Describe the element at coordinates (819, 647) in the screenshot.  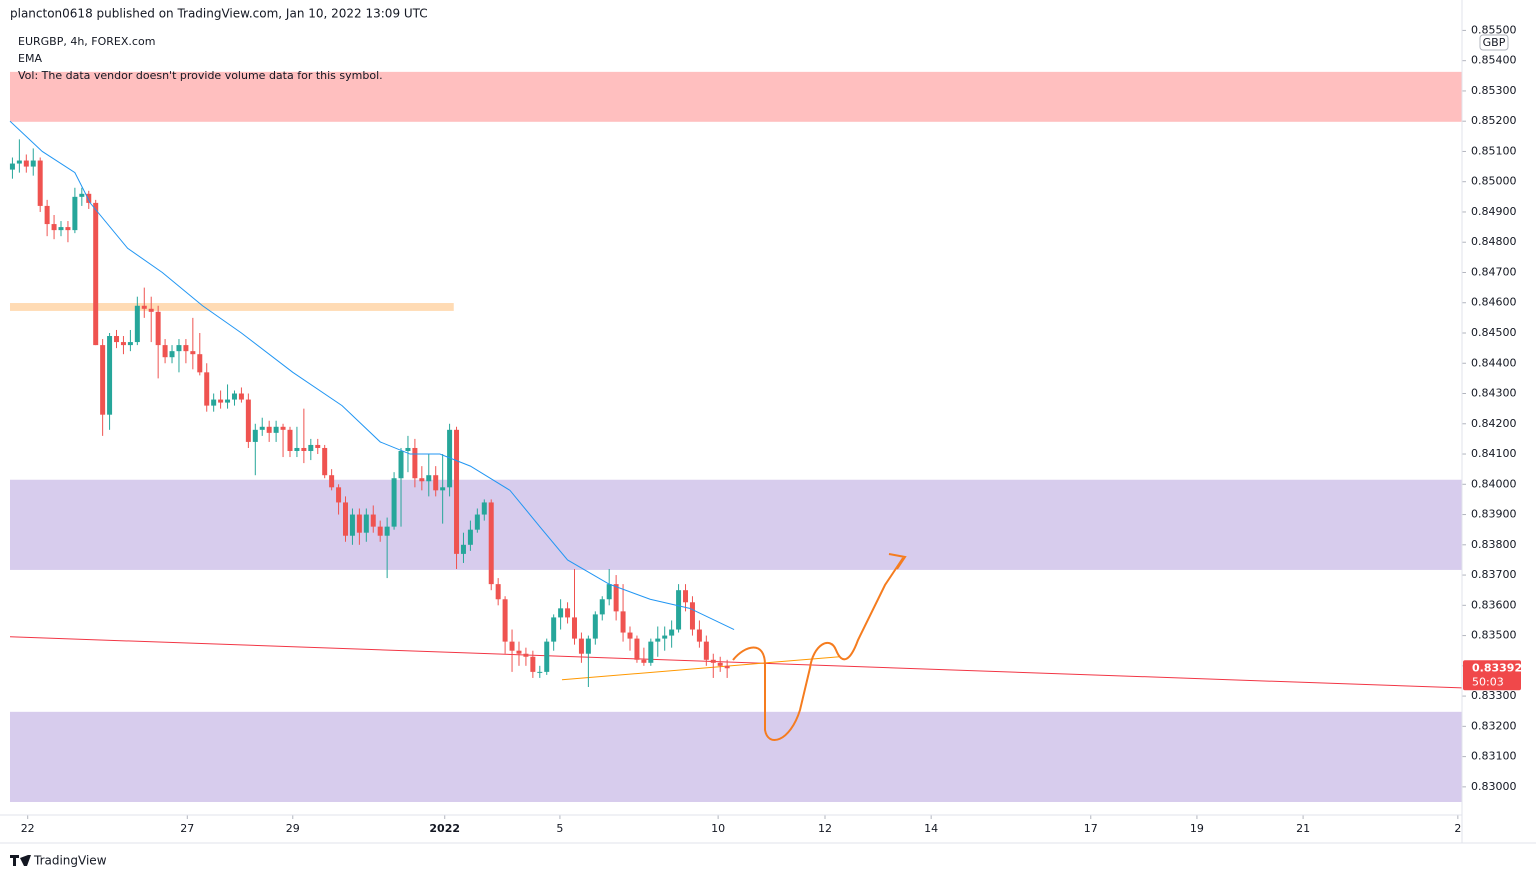
I see `hand-drawing` at that location.